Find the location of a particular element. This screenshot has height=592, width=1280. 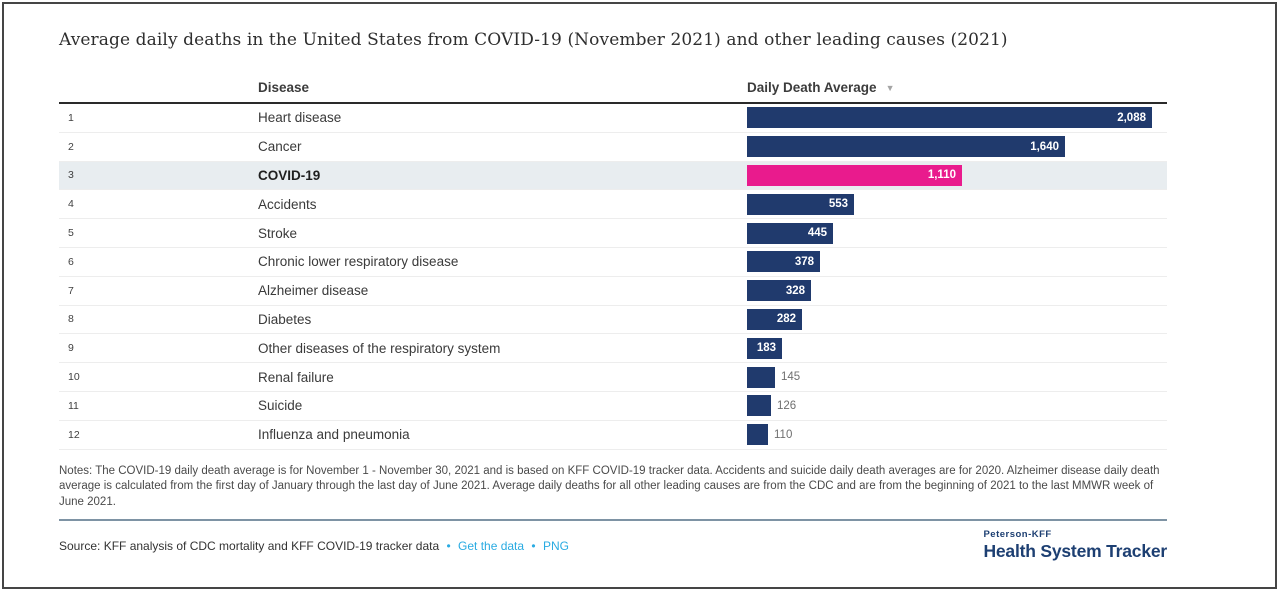

table-row: 3 COVID-19 1,110 is located at coordinates (613, 176).